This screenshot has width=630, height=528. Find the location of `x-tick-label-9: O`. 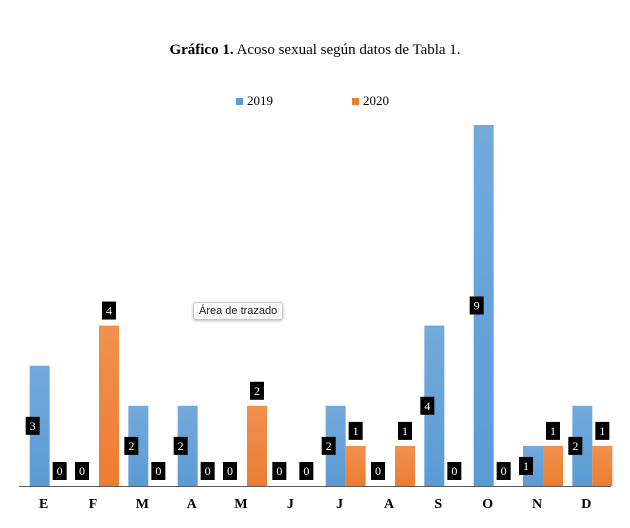

x-tick-label-9: O is located at coordinates (487, 504).